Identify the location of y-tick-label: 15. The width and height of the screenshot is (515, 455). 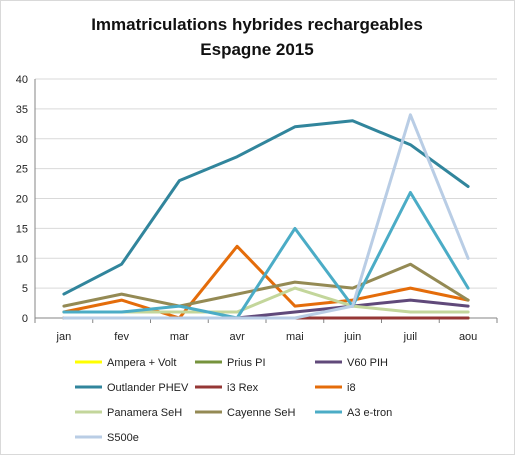
(22, 229).